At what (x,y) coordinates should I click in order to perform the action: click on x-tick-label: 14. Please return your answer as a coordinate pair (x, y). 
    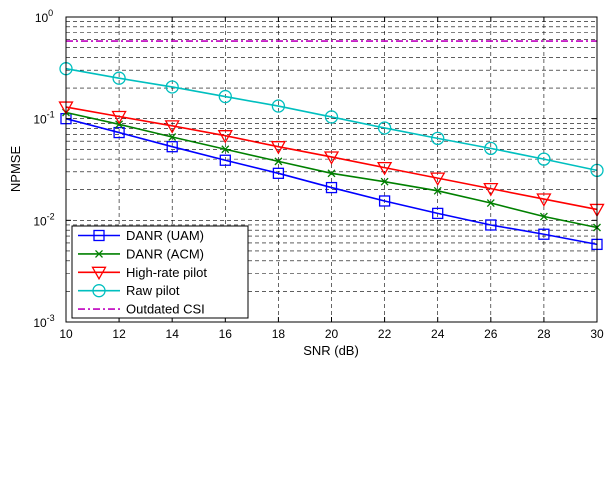
    Looking at the image, I should click on (173, 334).